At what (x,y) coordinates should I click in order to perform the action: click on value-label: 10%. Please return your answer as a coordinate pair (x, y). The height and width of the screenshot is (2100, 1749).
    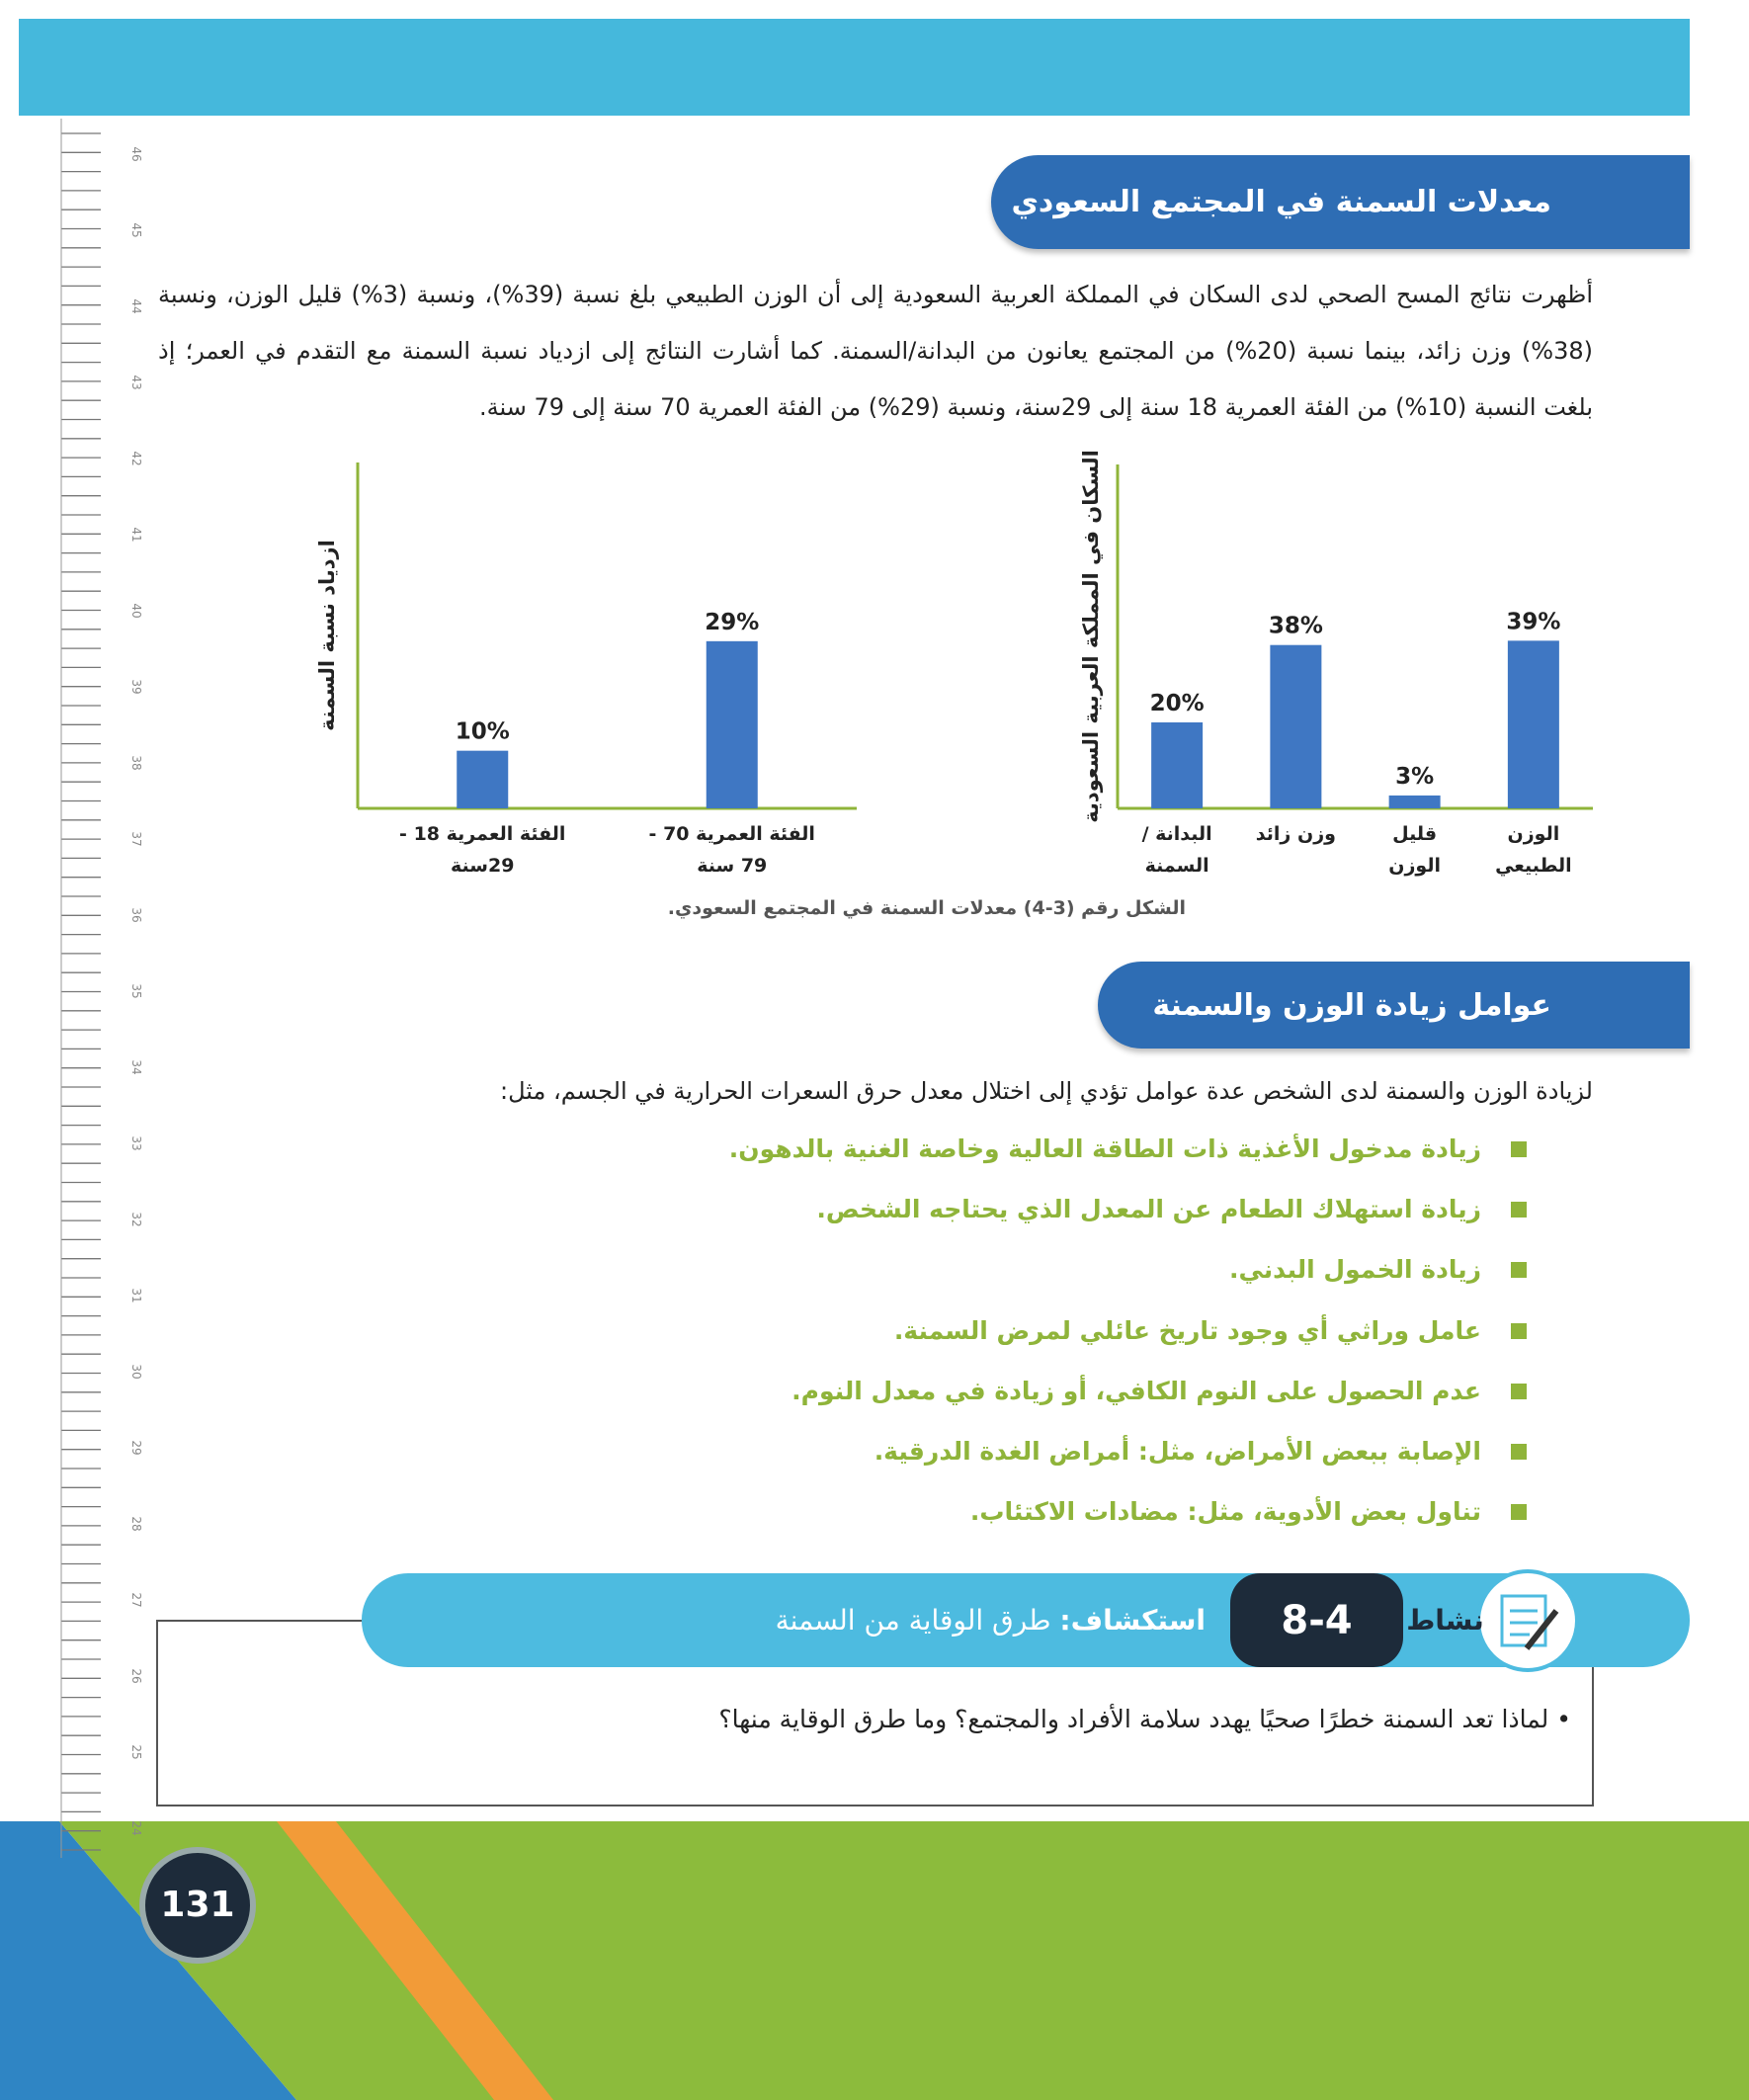
    Looking at the image, I should click on (483, 732).